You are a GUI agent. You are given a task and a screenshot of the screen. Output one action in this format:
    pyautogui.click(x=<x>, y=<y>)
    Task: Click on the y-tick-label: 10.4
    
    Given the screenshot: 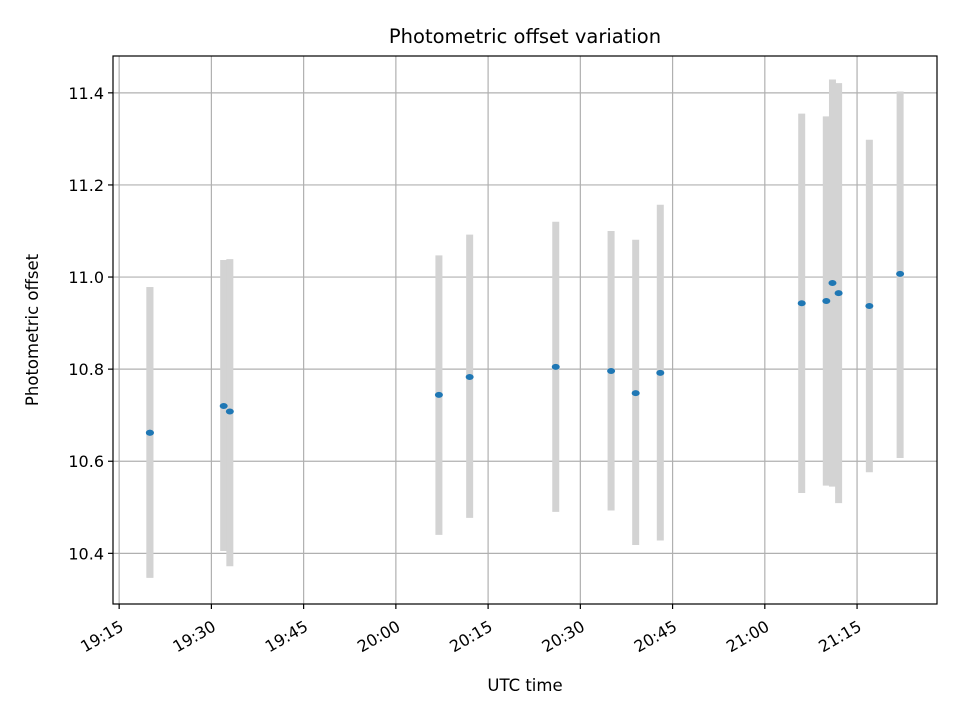 What is the action you would take?
    pyautogui.click(x=86, y=553)
    